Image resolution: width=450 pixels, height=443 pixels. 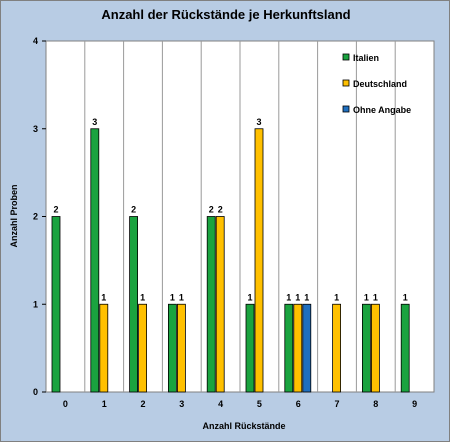 I want to click on x-tick-label: 6, so click(x=298, y=404).